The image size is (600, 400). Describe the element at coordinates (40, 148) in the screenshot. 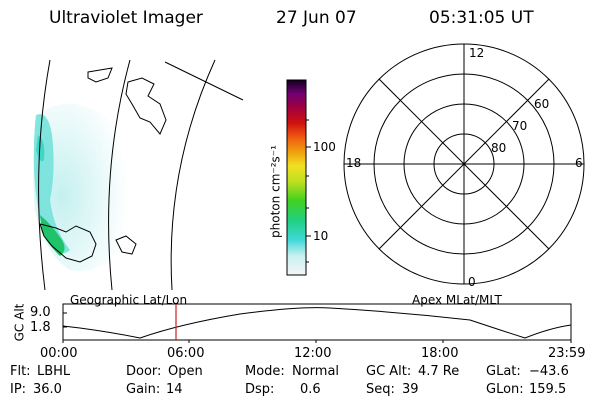

I see `aurora-patch` at that location.